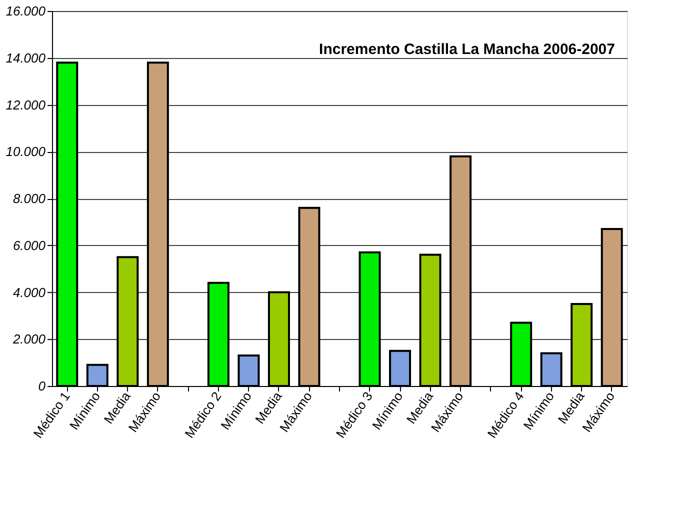 Image resolution: width=677 pixels, height=516 pixels. What do you see at coordinates (26, 104) in the screenshot?
I see `y-tick-label: 12.000` at bounding box center [26, 104].